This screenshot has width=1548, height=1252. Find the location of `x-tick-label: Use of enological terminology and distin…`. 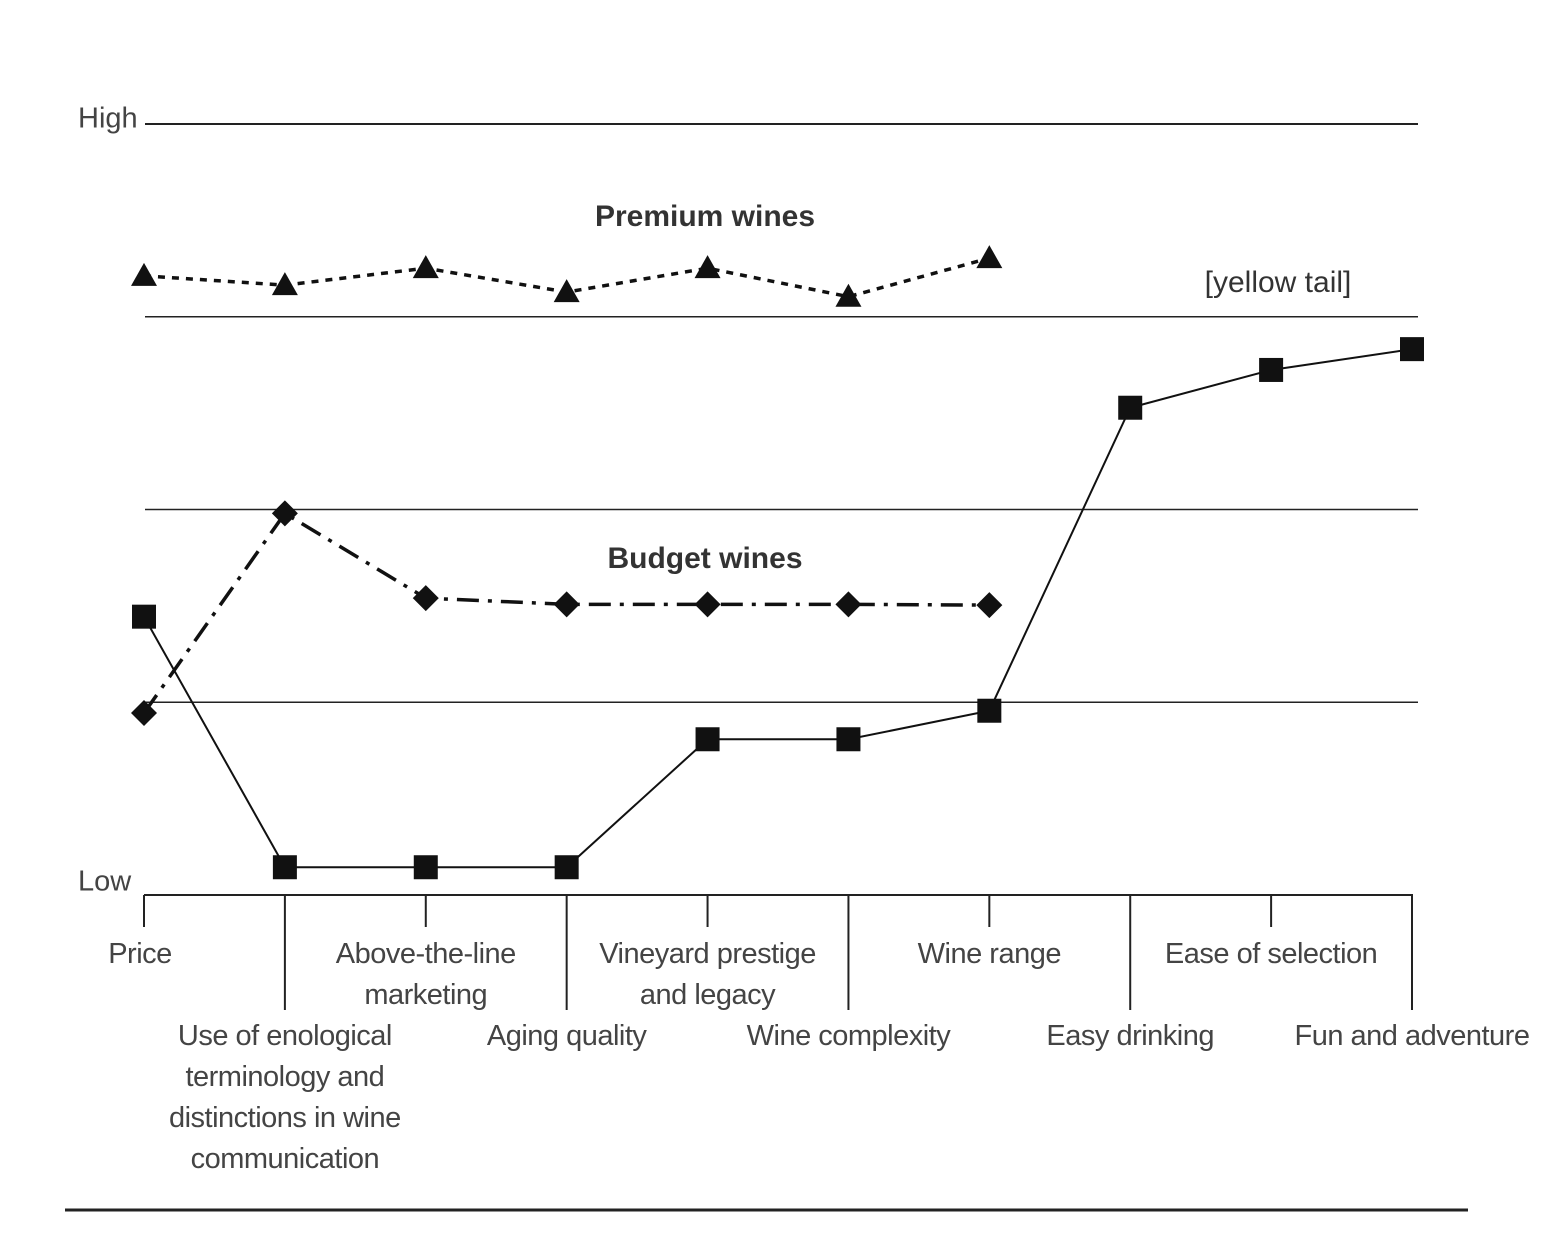

x-tick-label: Use of enological terminology and distin… is located at coordinates (284, 1097).